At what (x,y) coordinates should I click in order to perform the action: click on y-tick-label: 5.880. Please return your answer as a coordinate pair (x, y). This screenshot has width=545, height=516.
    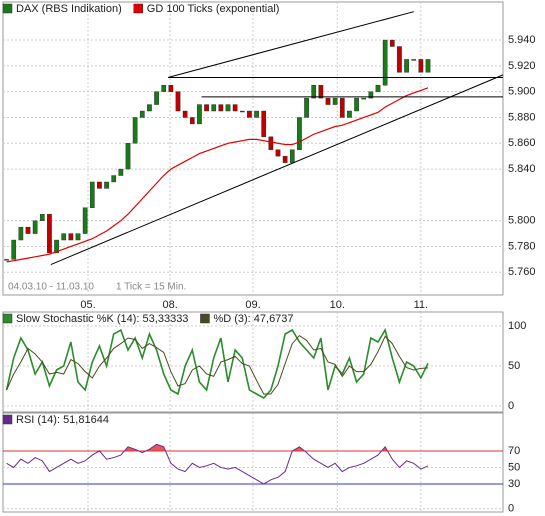
    Looking at the image, I should click on (522, 117).